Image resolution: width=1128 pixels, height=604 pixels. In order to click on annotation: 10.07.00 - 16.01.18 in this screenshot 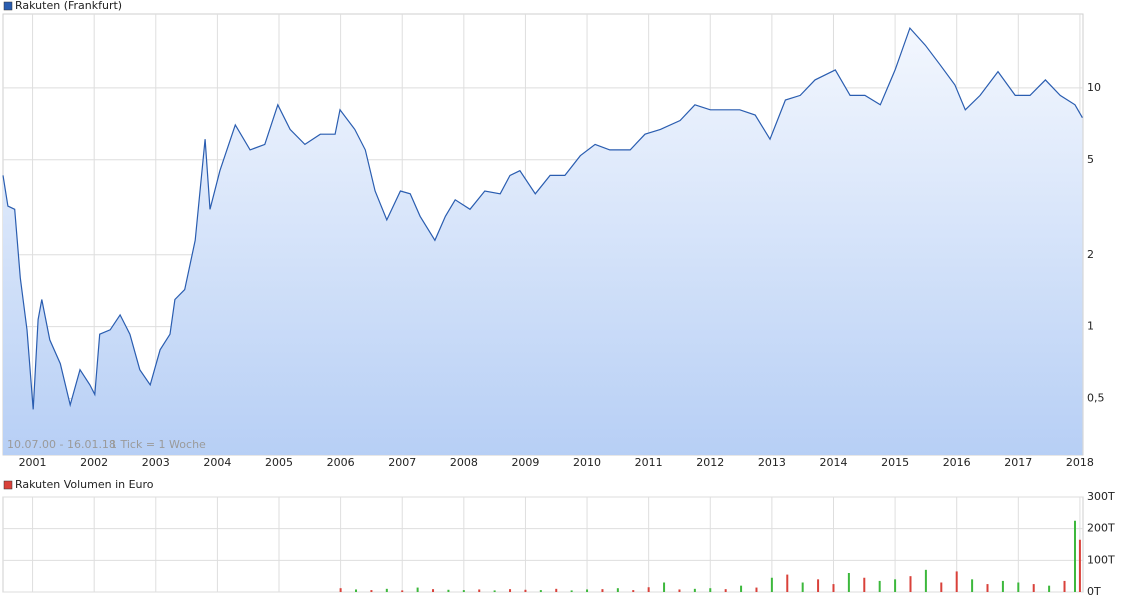, I will do `click(61, 444)`.